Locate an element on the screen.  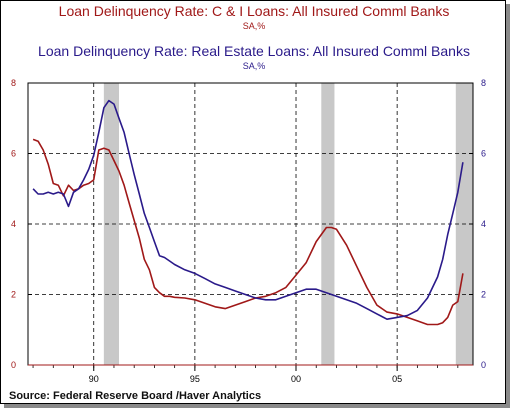
chart-units-1: SA,% is located at coordinates (254, 26).